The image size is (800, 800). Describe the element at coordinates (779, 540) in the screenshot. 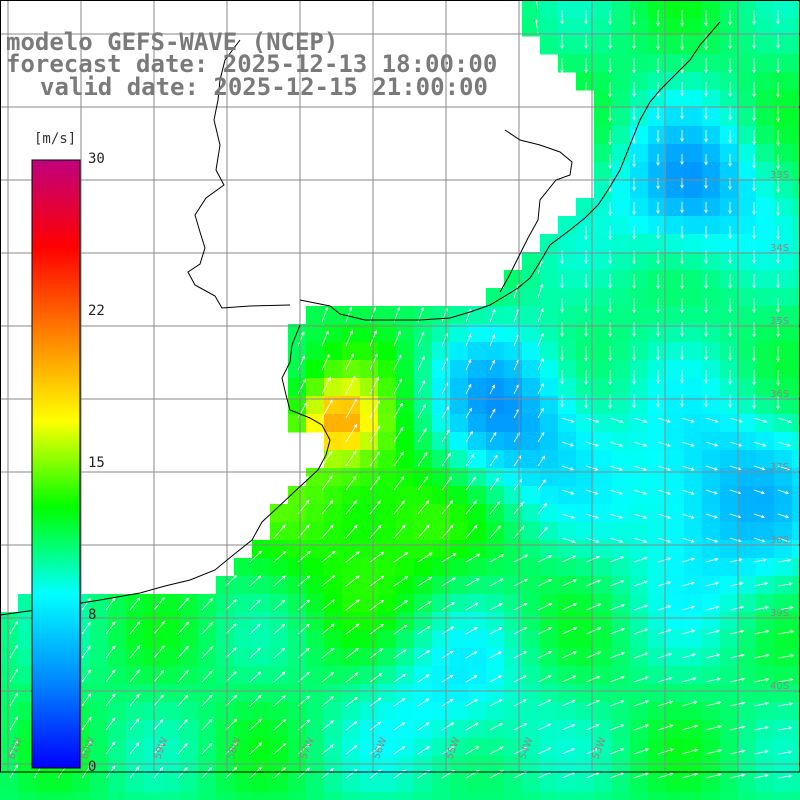

I see `latitude-label: 38S` at that location.